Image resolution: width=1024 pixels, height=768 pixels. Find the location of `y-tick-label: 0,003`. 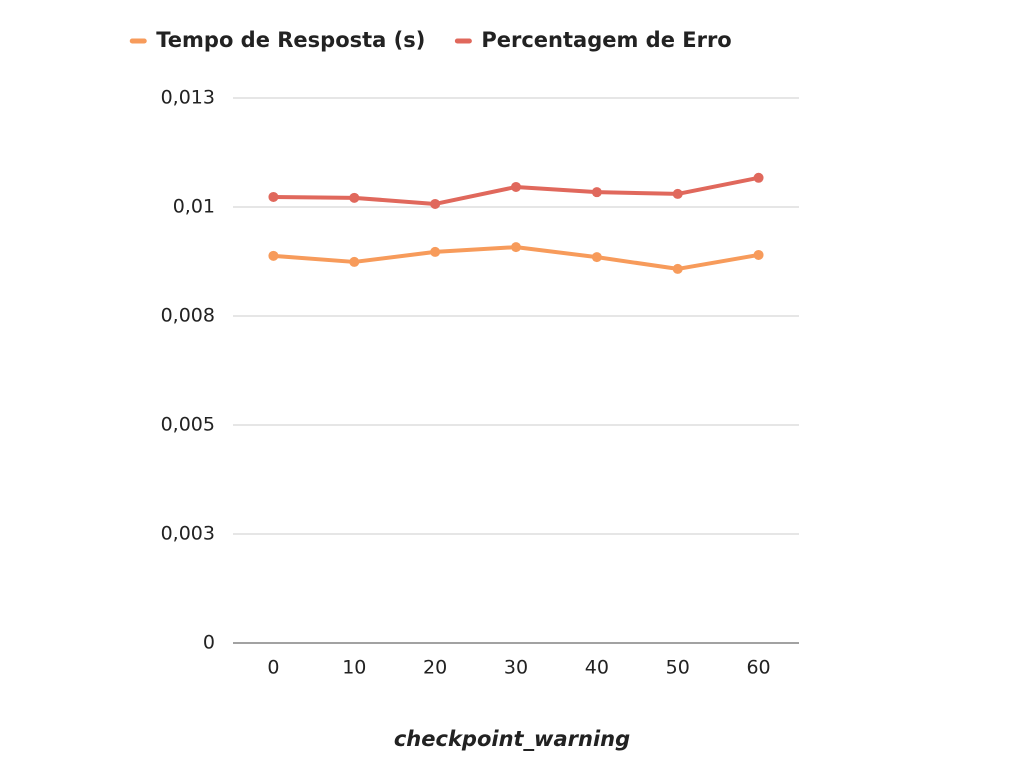

y-tick-label: 0,003 is located at coordinates (188, 534).